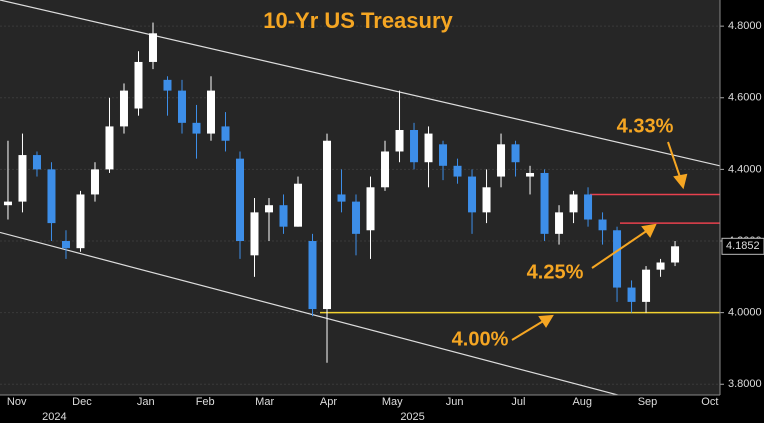  I want to click on level-annotation: 4.25%, so click(555, 272).